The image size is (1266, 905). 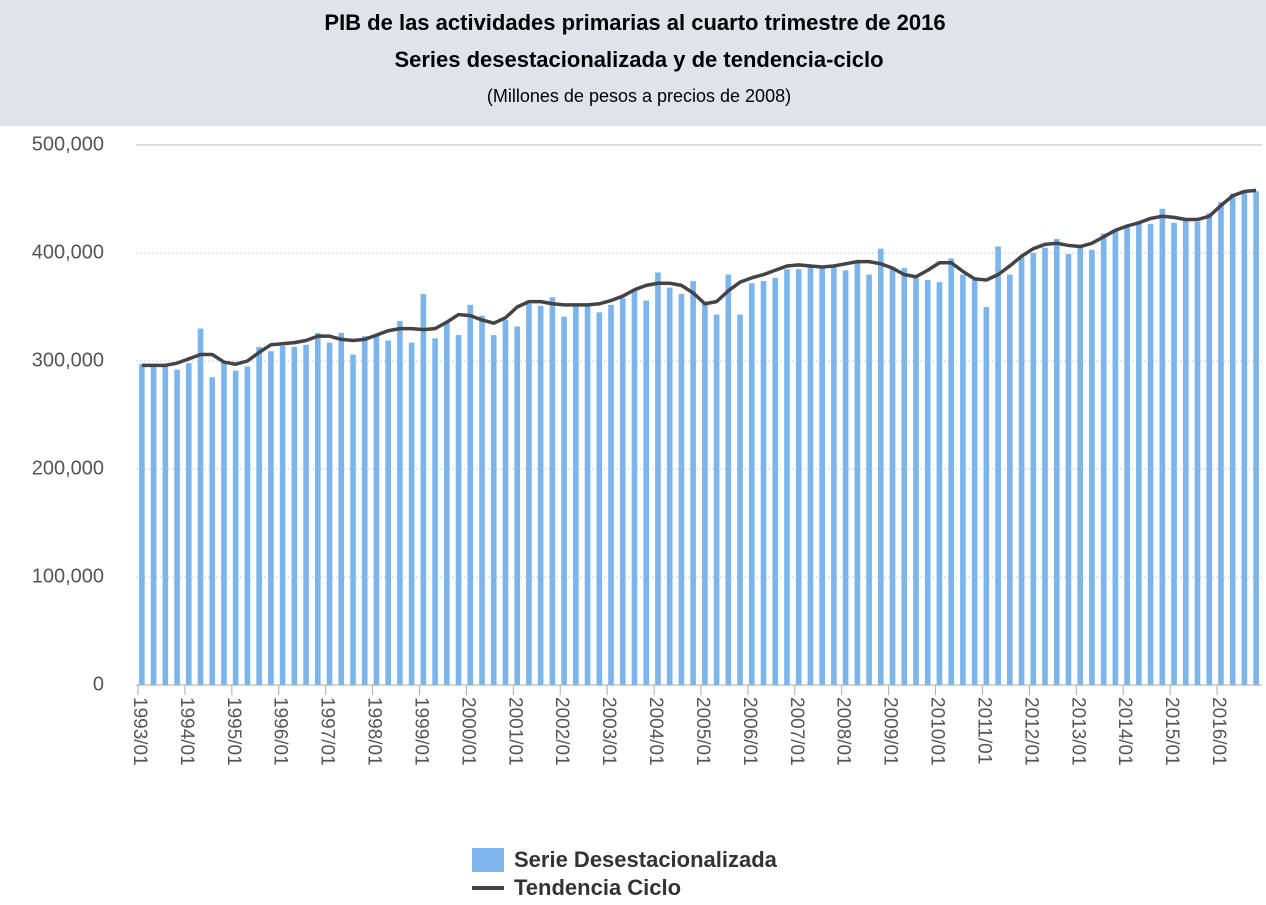 What do you see at coordinates (1218, 731) in the screenshot?
I see `x-tick-label: 2016/01` at bounding box center [1218, 731].